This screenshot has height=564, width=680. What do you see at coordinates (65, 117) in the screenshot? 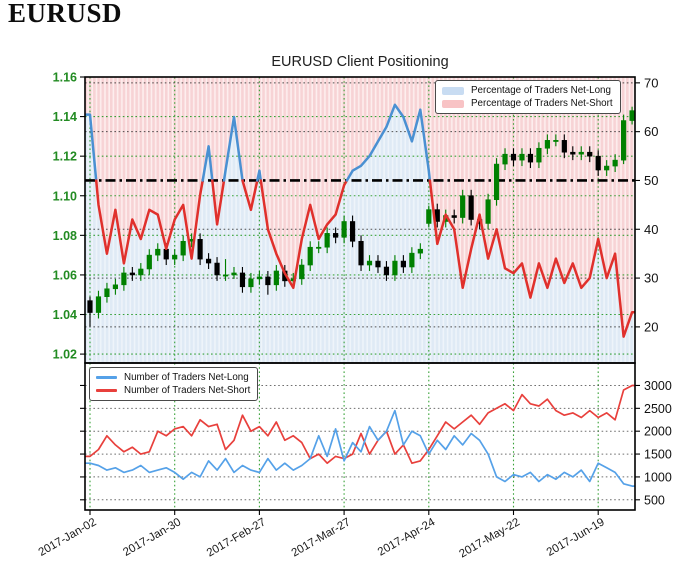
I see `price-tick-label: 1.14` at bounding box center [65, 117].